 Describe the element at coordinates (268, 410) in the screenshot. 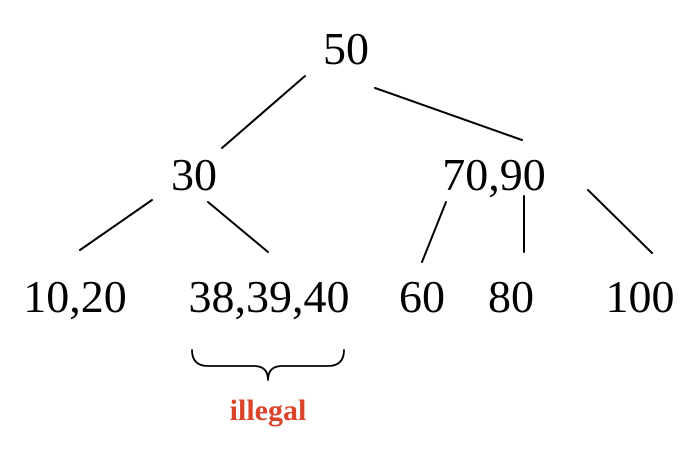

I see `illegal-label: illegal` at that location.